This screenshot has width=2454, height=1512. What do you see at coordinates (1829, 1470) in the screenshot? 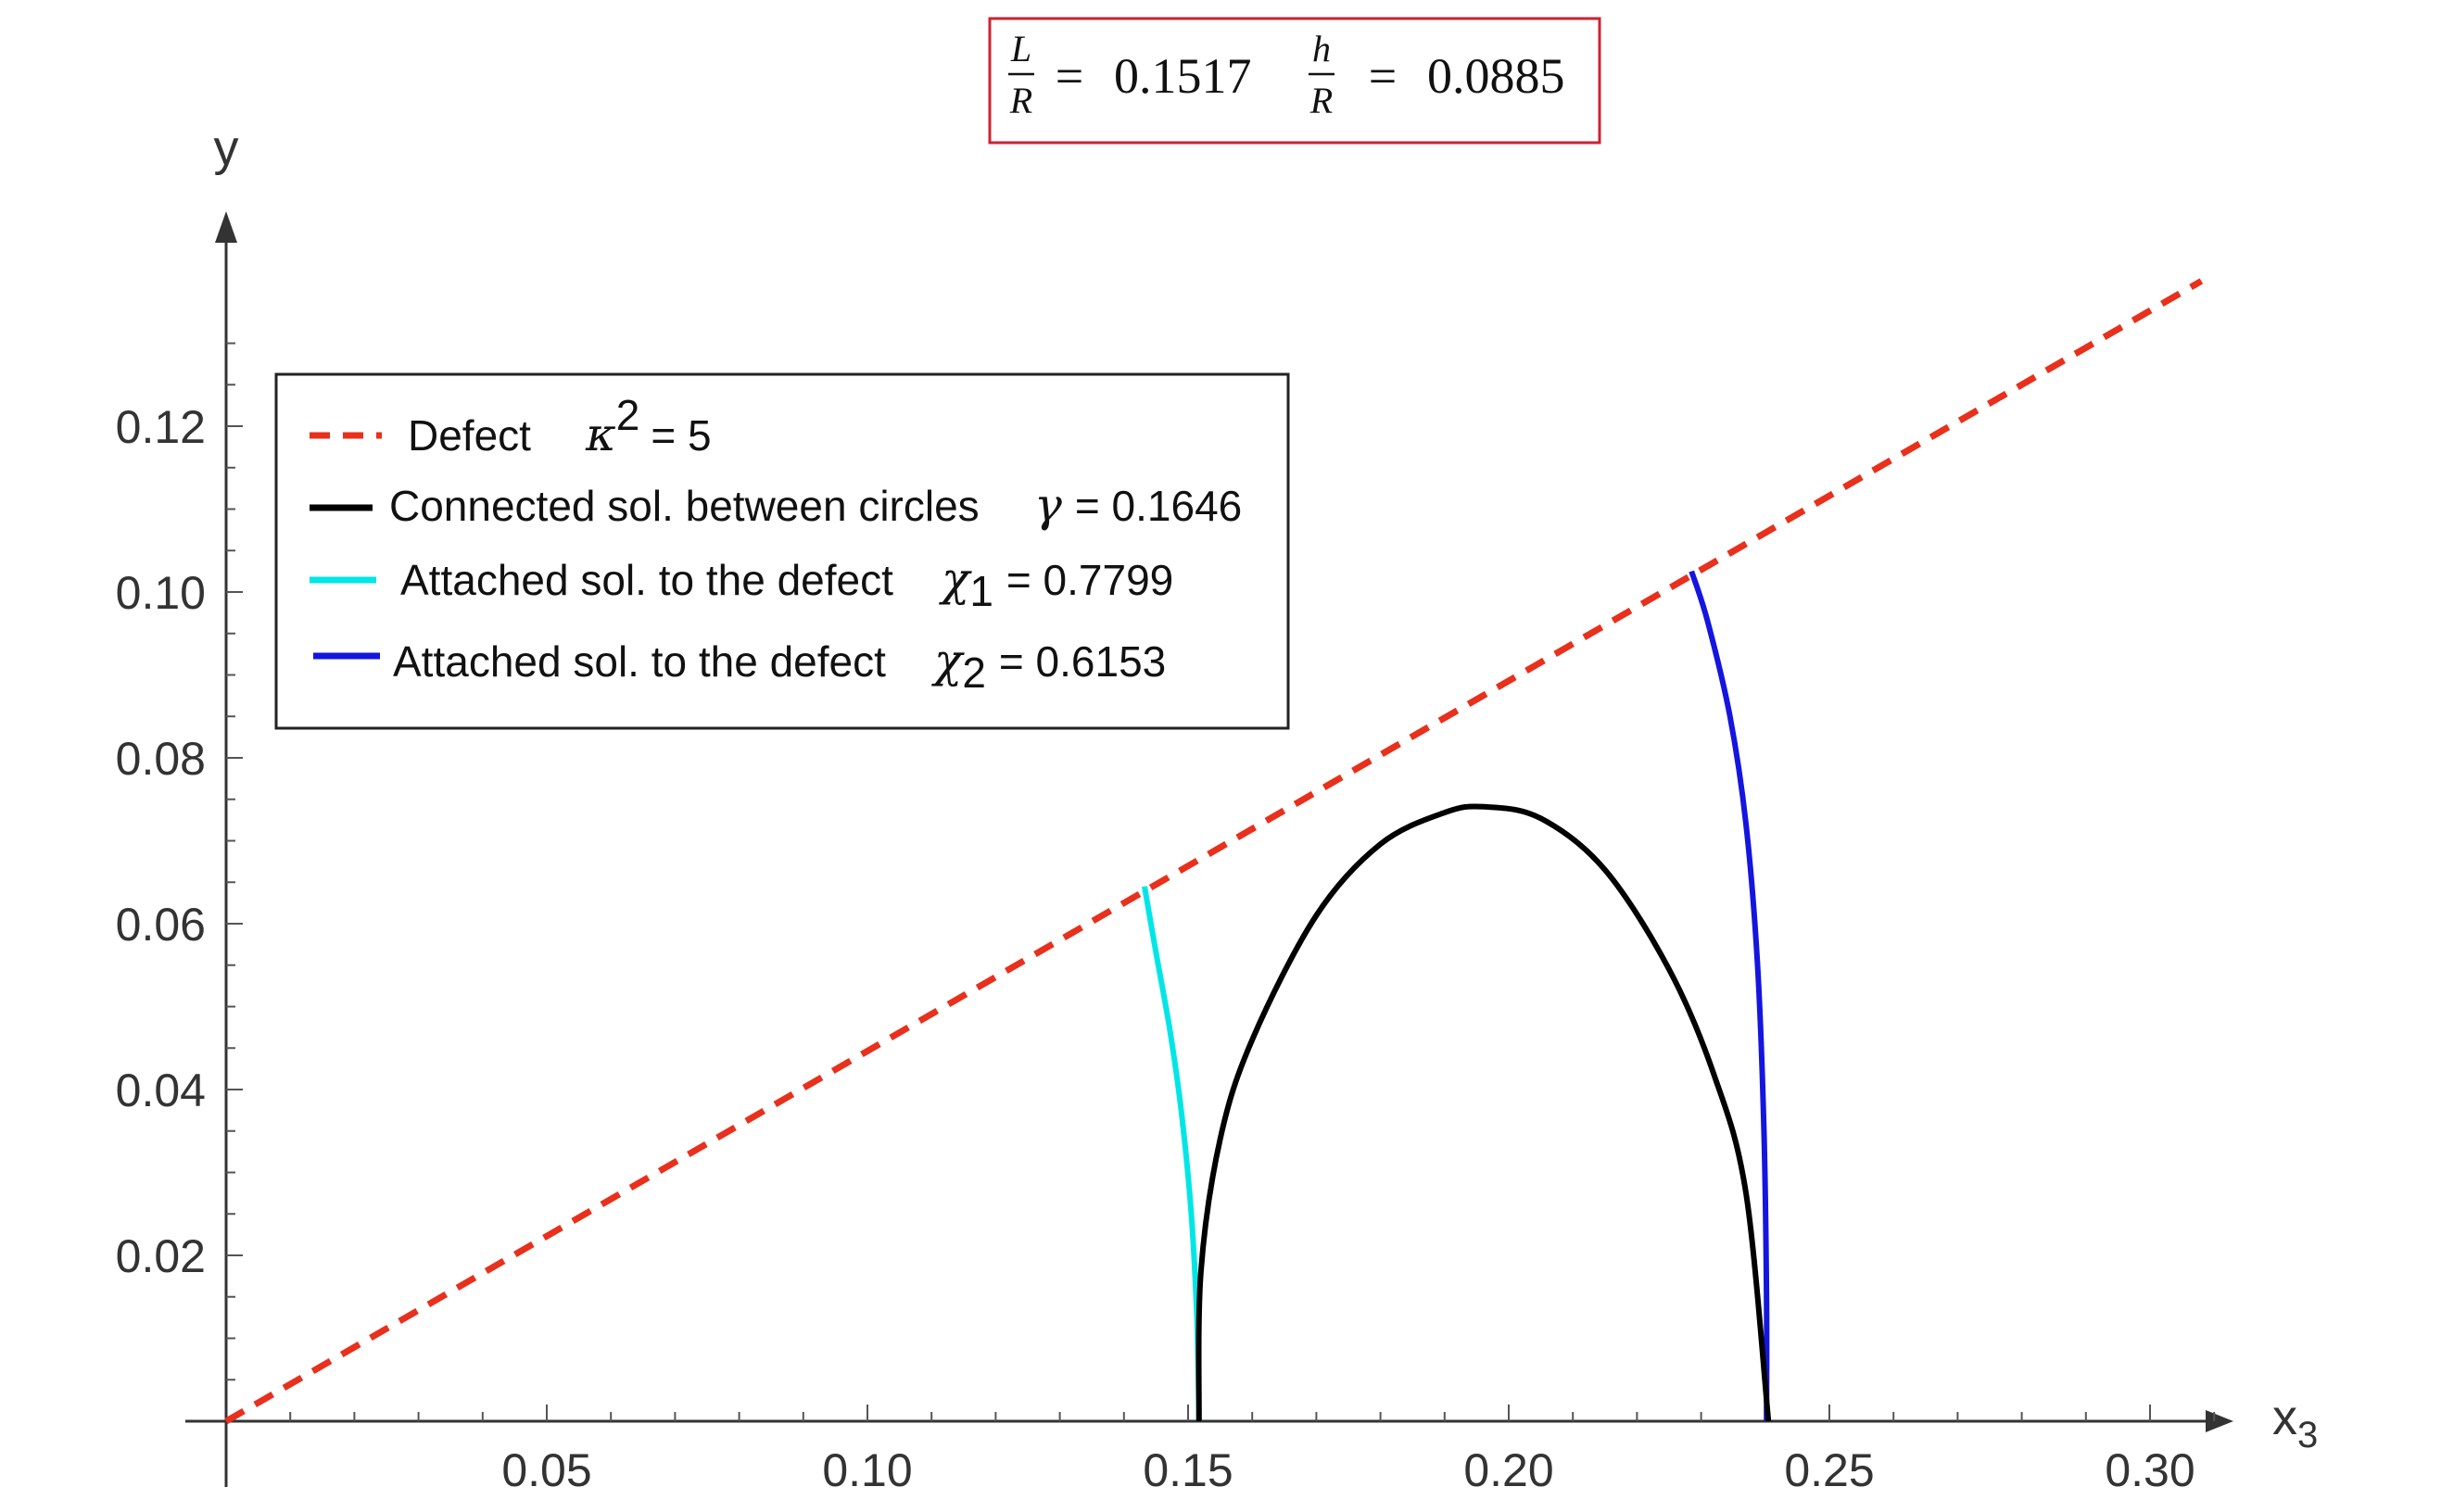
I see `x-tick-label: 0.25` at bounding box center [1829, 1470].